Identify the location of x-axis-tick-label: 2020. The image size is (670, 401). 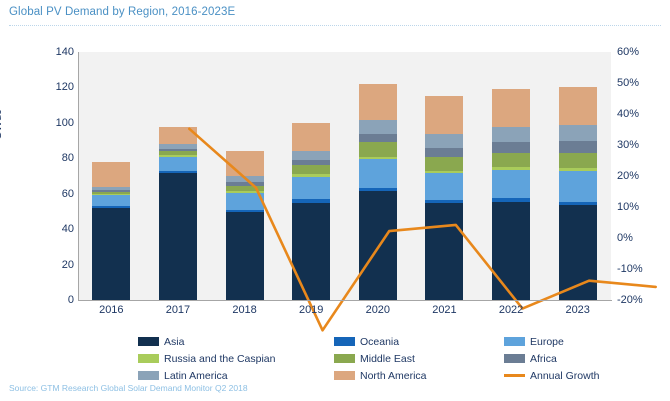
(378, 310).